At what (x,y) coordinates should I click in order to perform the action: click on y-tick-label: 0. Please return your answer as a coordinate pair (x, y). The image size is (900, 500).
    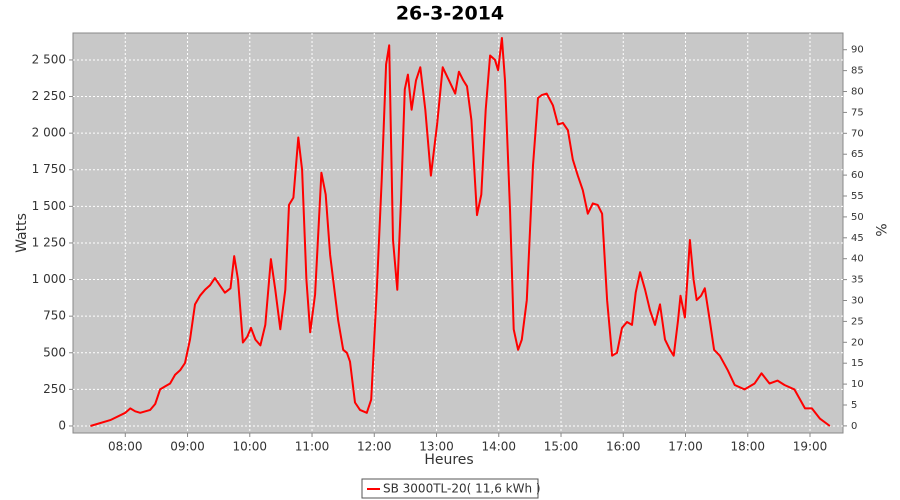
    Looking at the image, I should click on (62, 425).